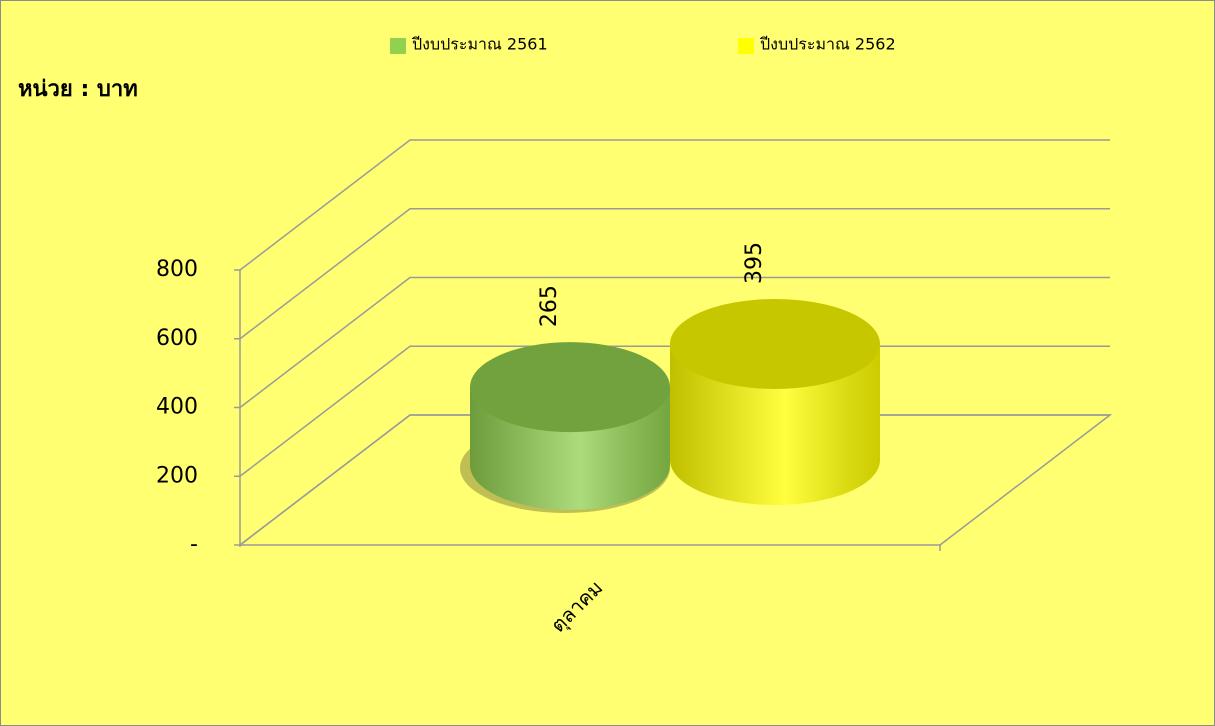 This screenshot has height=726, width=1215. What do you see at coordinates (78, 89) in the screenshot?
I see `unit-label: หน่วย : บาท` at bounding box center [78, 89].